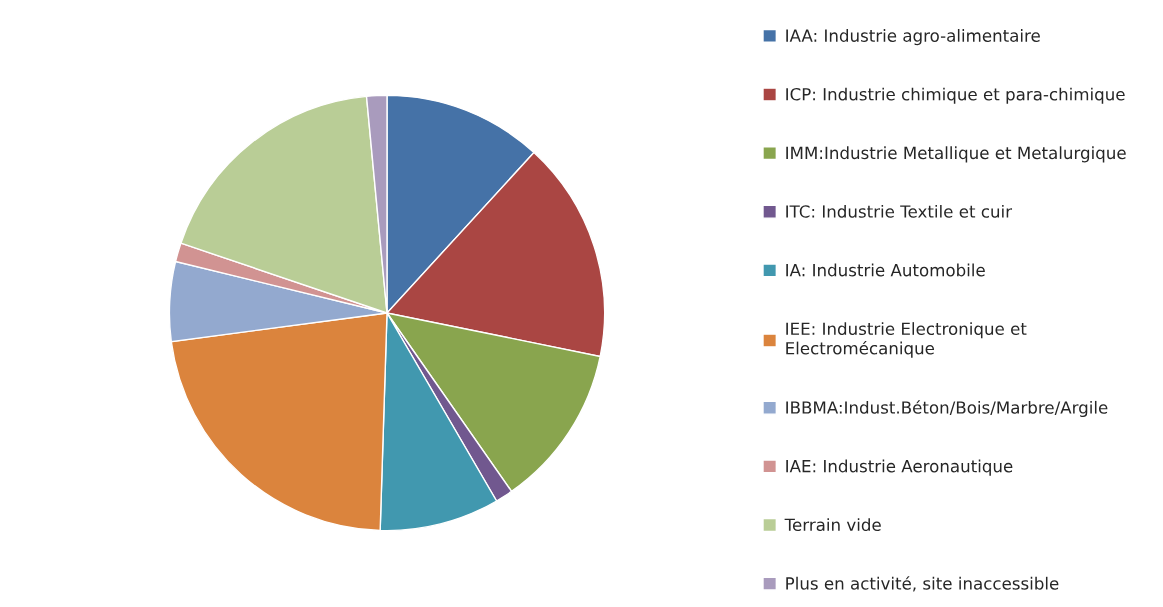 This screenshot has height=607, width=1163. I want to click on legend-label: IAA: Industrie agro-alimentaire, so click(913, 37).